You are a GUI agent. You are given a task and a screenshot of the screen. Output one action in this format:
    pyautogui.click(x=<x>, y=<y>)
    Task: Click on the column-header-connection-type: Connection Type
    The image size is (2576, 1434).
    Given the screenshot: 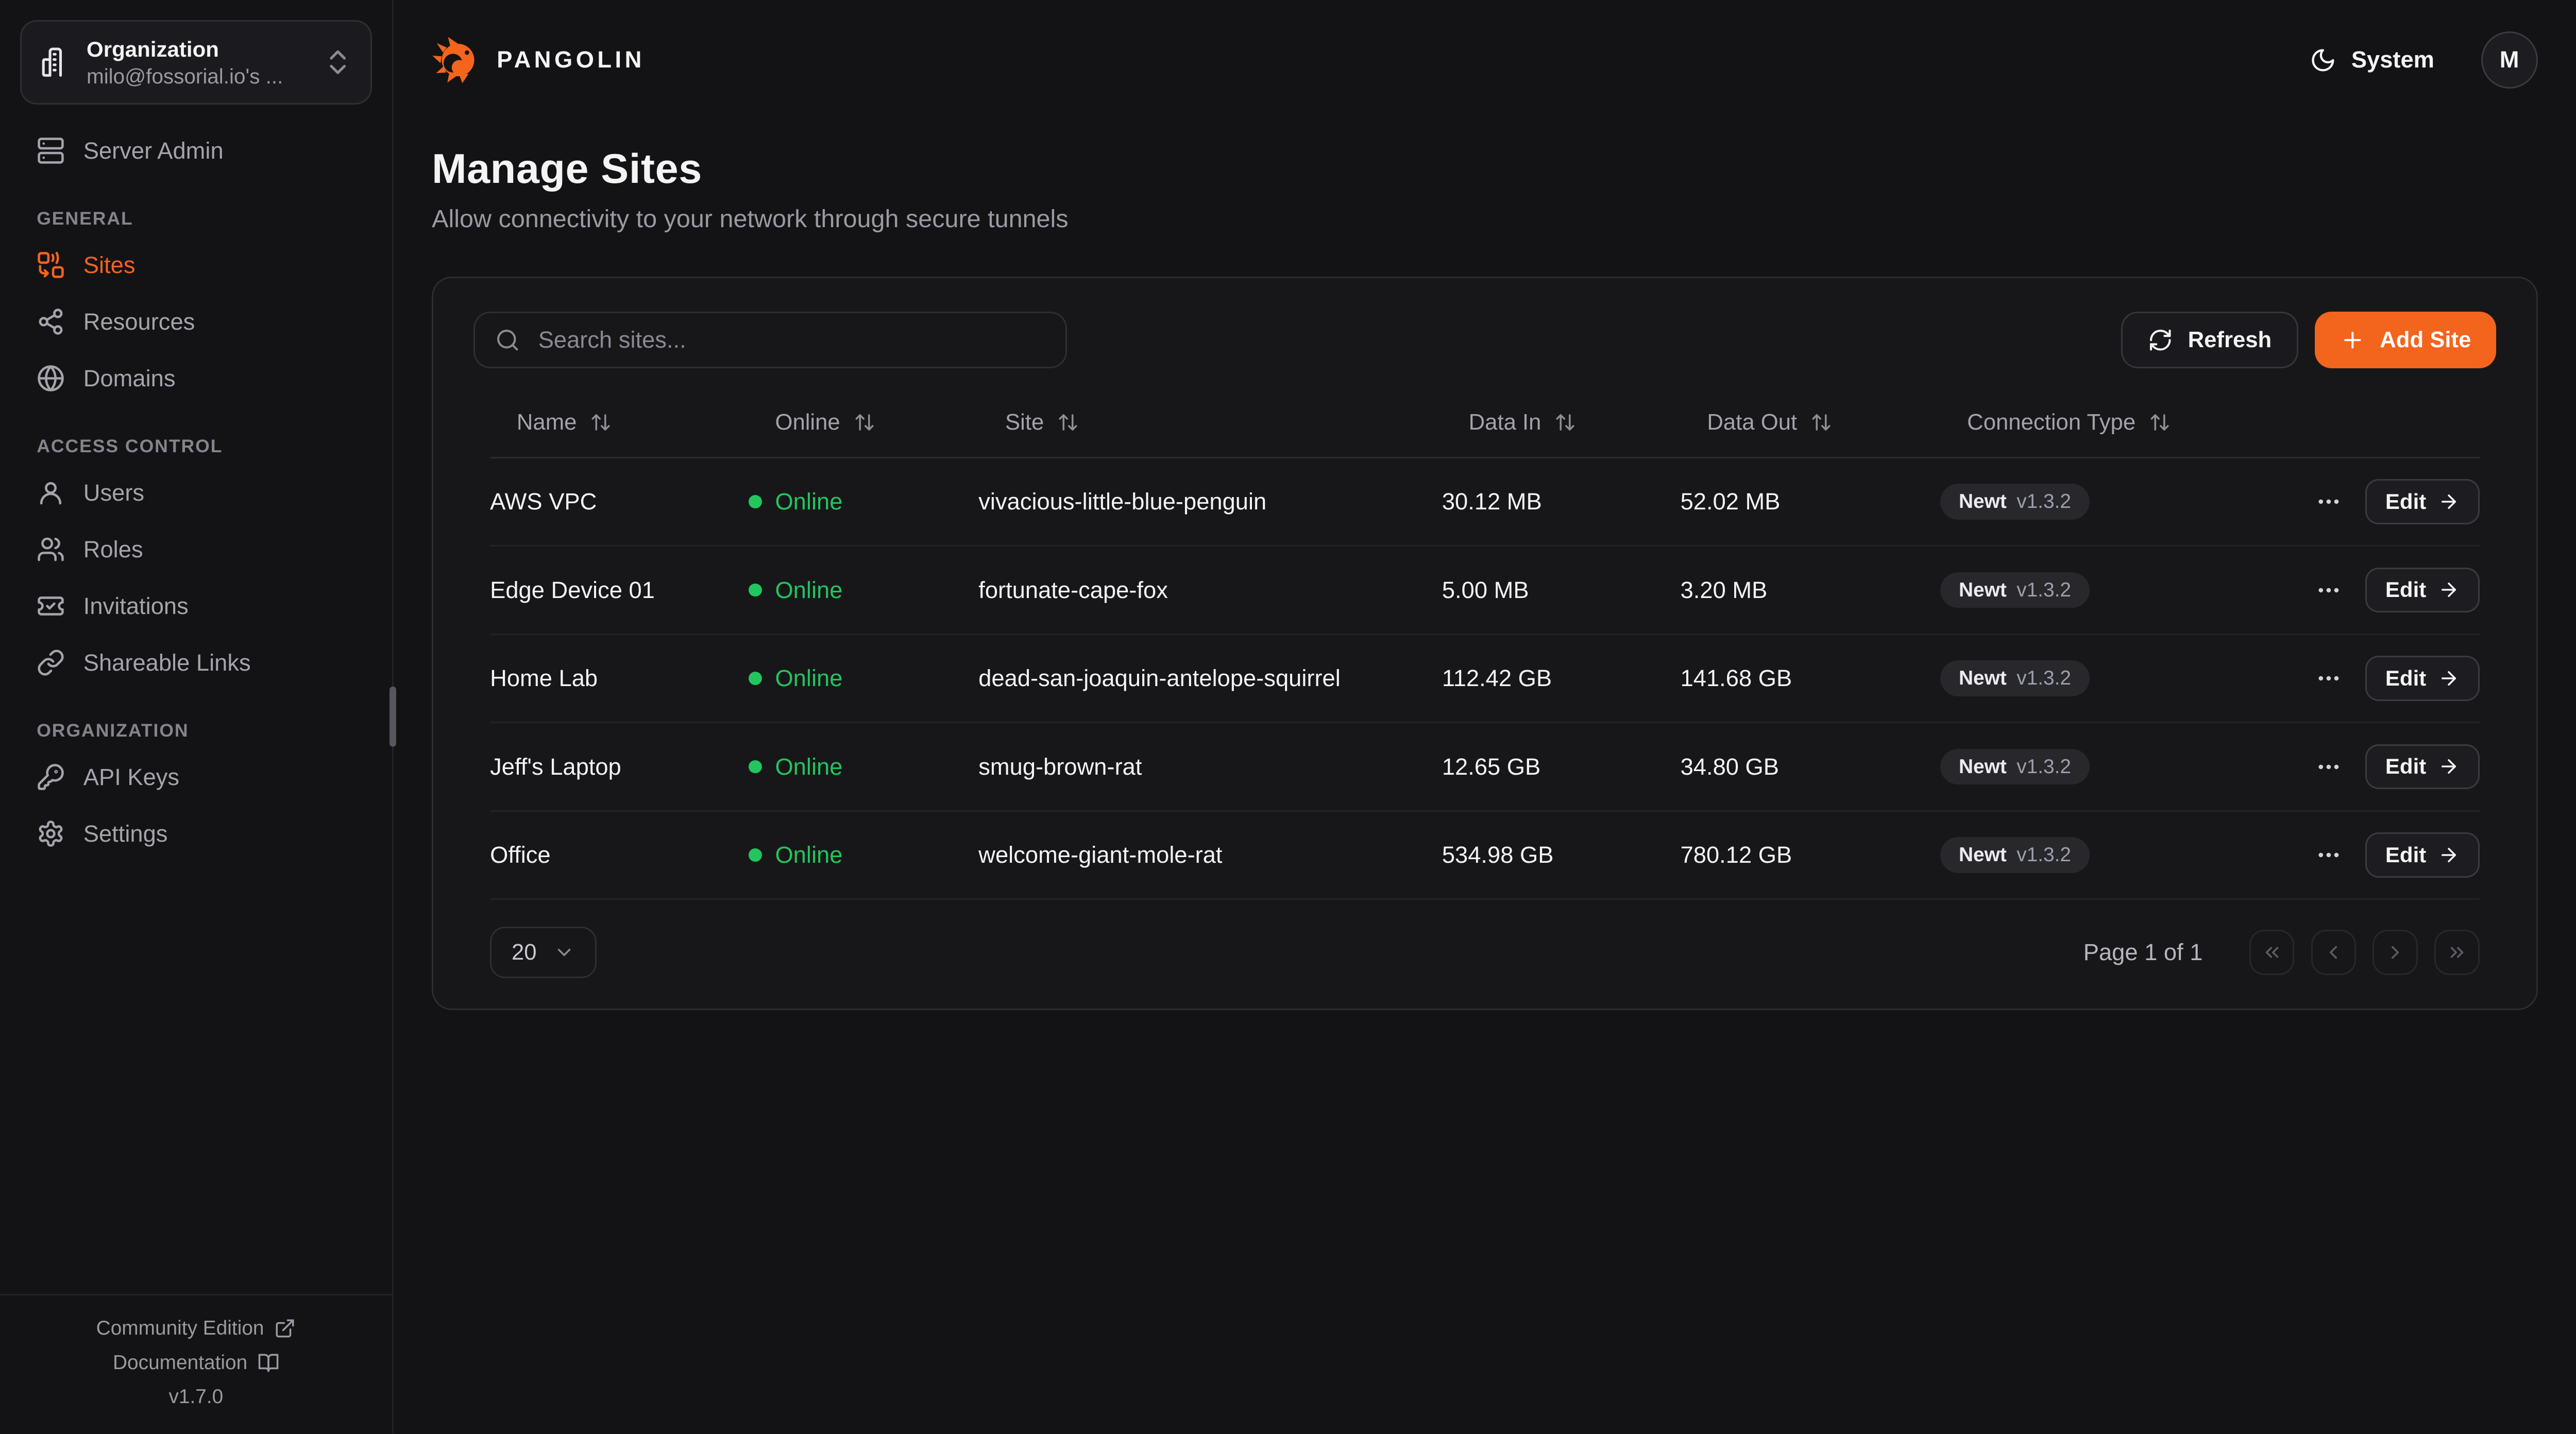 What is the action you would take?
    pyautogui.click(x=2113, y=422)
    